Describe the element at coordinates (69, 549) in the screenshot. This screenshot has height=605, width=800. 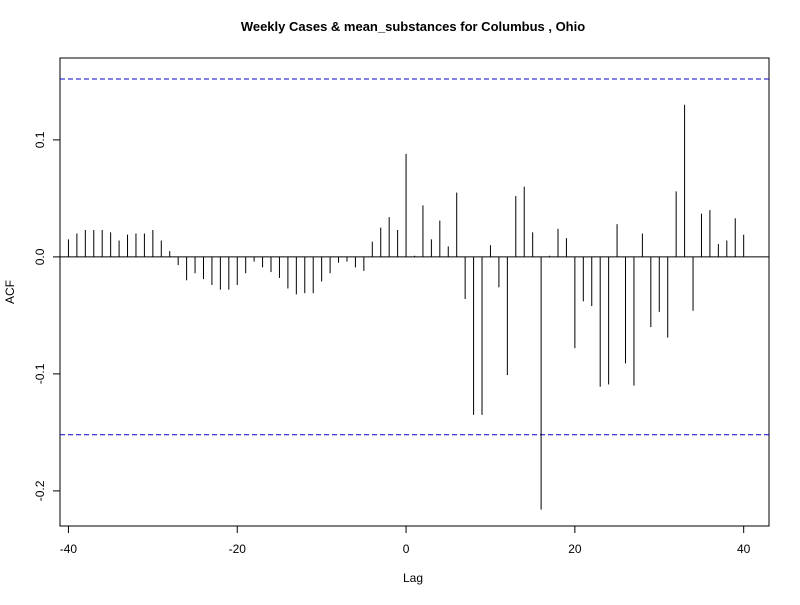
I see `x-tick-label: -40` at that location.